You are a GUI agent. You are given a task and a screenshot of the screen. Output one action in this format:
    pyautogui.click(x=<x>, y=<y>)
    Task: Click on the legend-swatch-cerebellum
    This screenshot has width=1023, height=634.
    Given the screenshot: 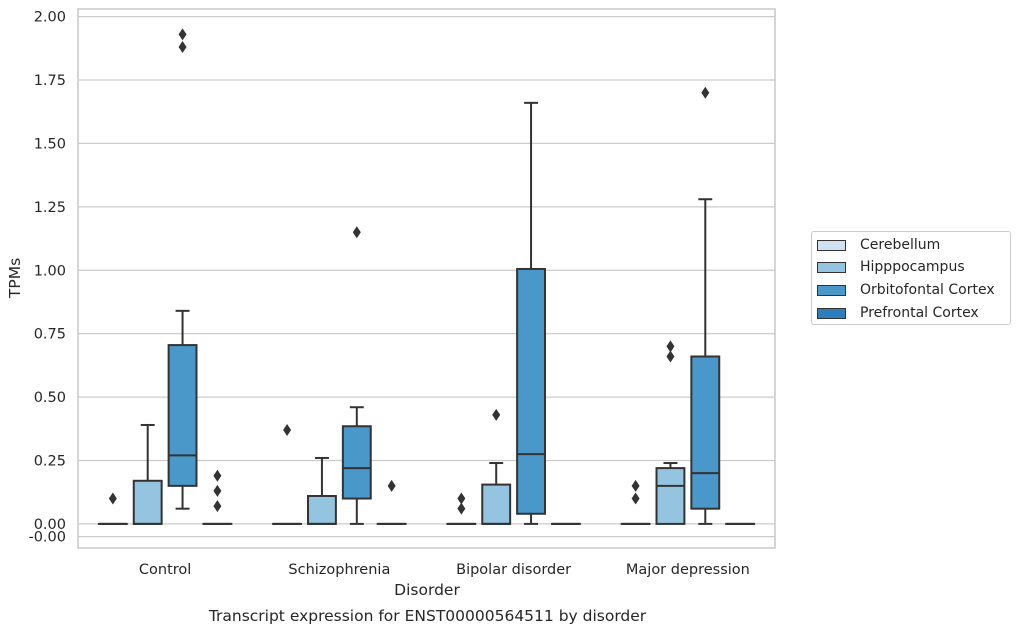 What is the action you would take?
    pyautogui.click(x=831, y=245)
    